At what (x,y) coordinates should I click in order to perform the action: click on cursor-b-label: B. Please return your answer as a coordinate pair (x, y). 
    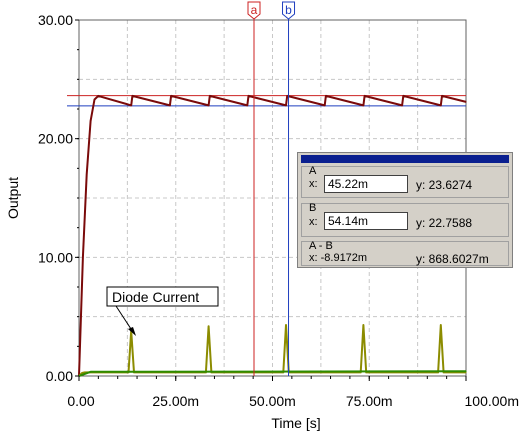
    Looking at the image, I should click on (313, 208).